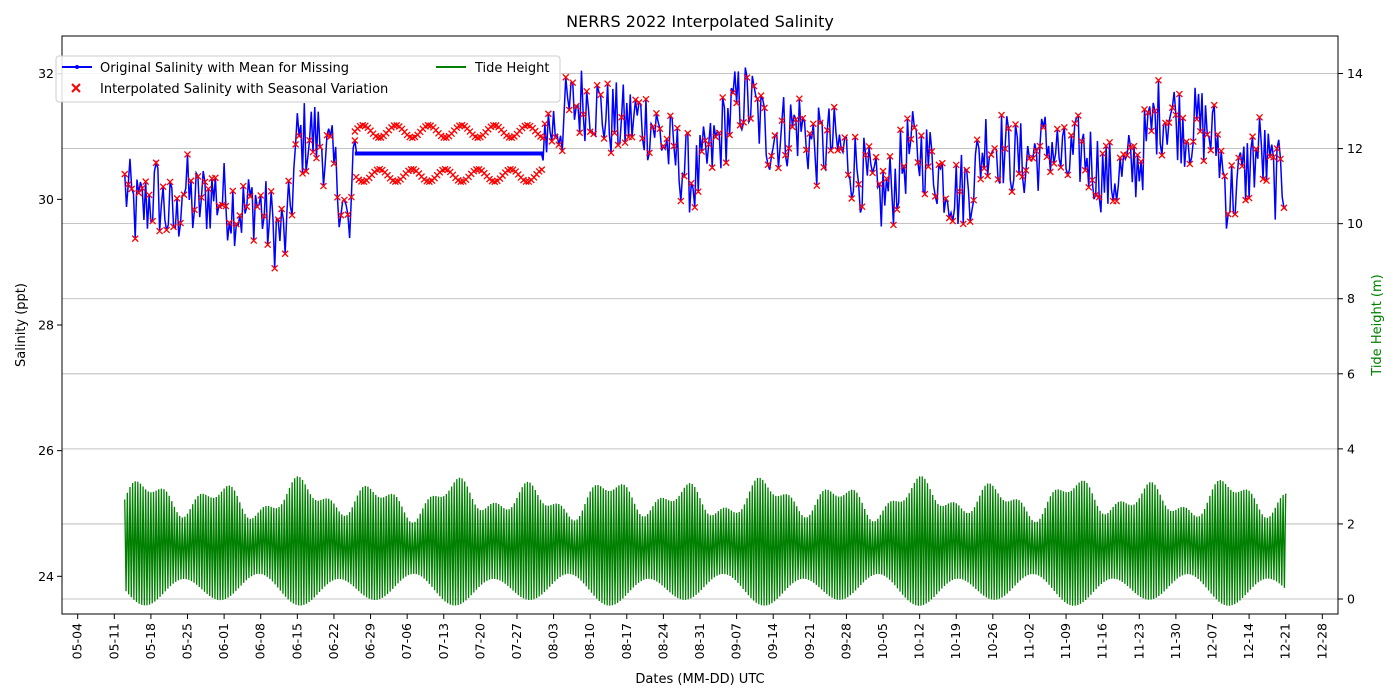 Image resolution: width=1400 pixels, height=700 pixels. Describe the element at coordinates (626, 641) in the screenshot. I see `x-tick-label: 08-17` at that location.